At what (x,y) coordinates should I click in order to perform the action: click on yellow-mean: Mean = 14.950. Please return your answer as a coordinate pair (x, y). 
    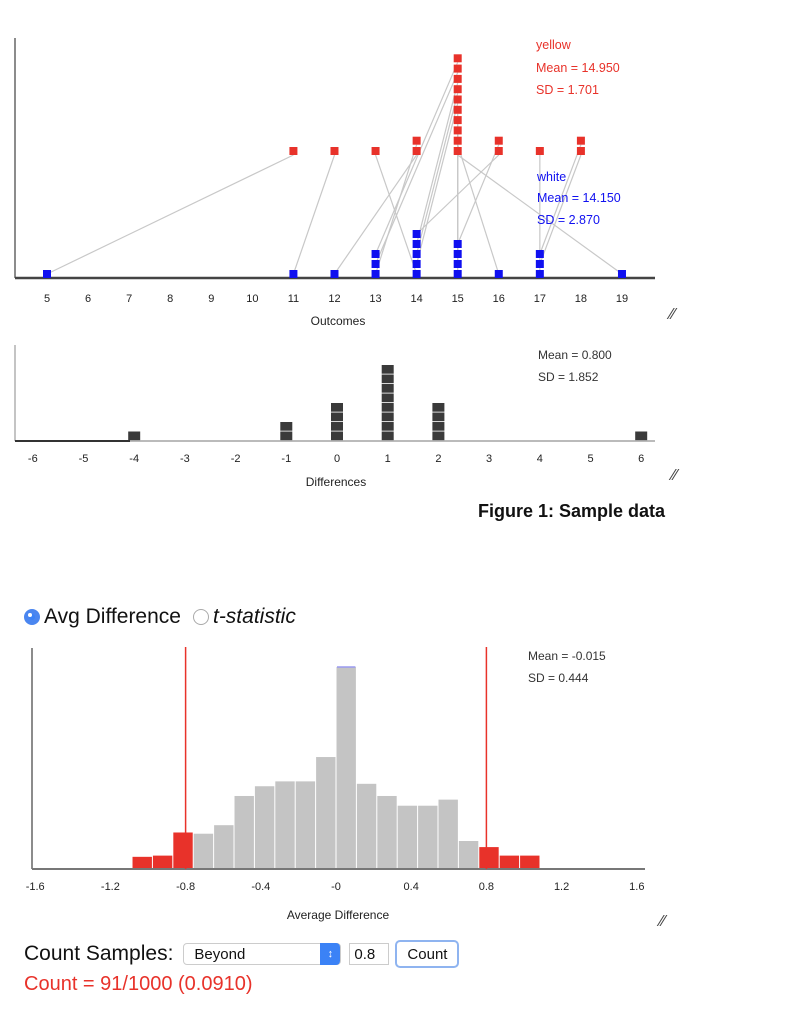
    Looking at the image, I should click on (578, 68).